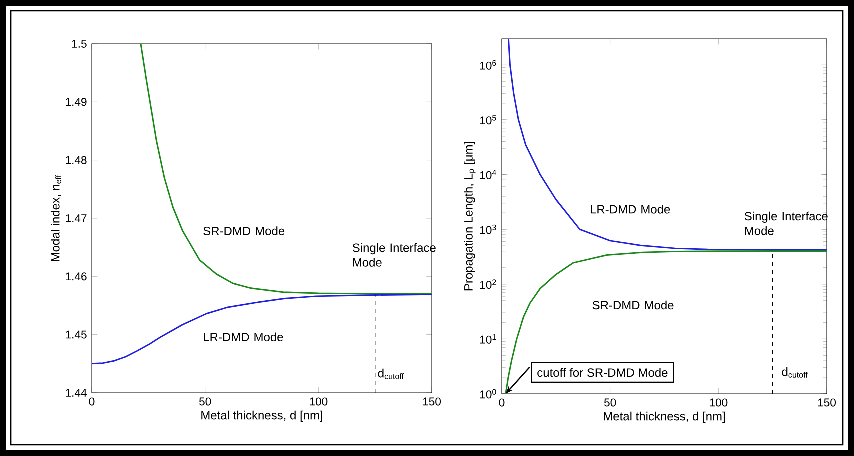  I want to click on y-tick-label: 1.48, so click(76, 160).